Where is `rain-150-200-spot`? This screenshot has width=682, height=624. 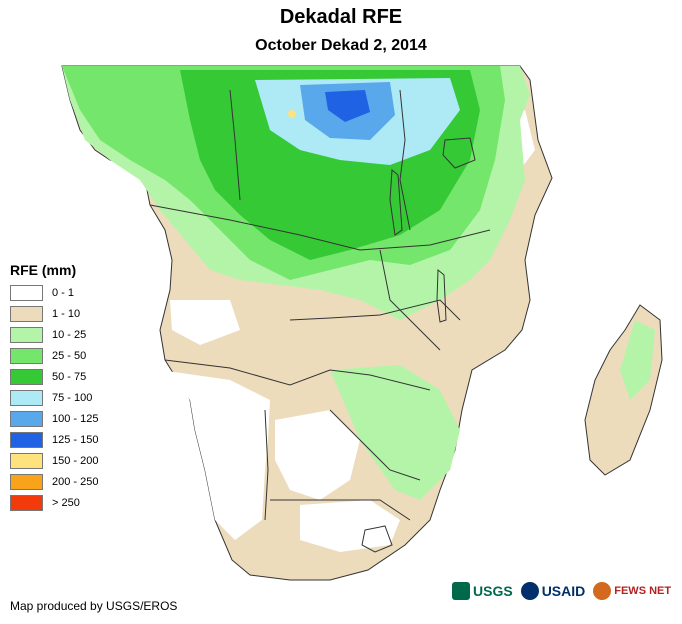
rain-150-200-spot is located at coordinates (292, 114).